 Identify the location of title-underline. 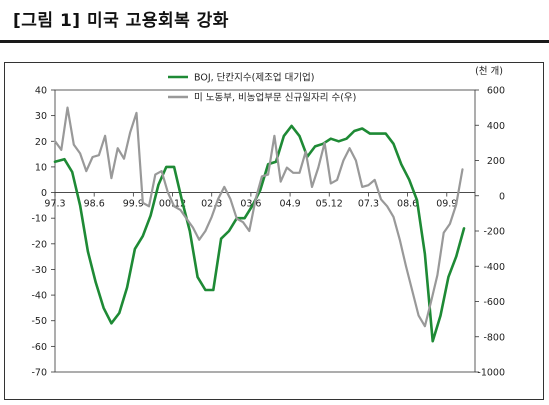
(274, 41).